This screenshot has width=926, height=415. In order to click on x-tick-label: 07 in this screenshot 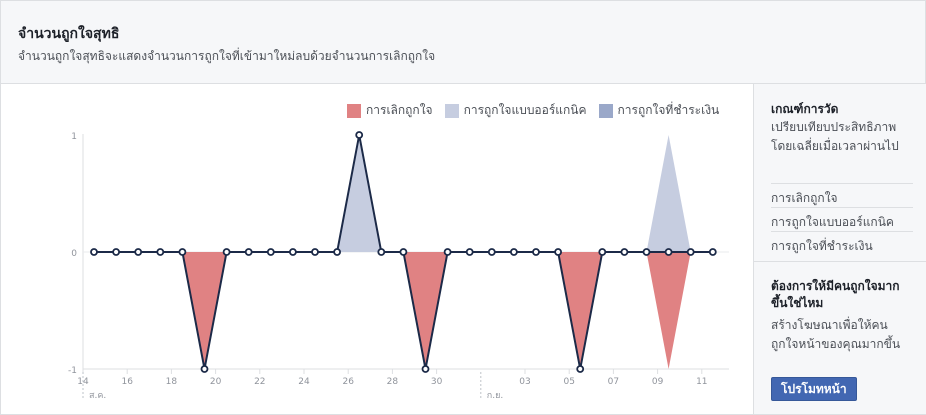, I will do `click(613, 382)`.